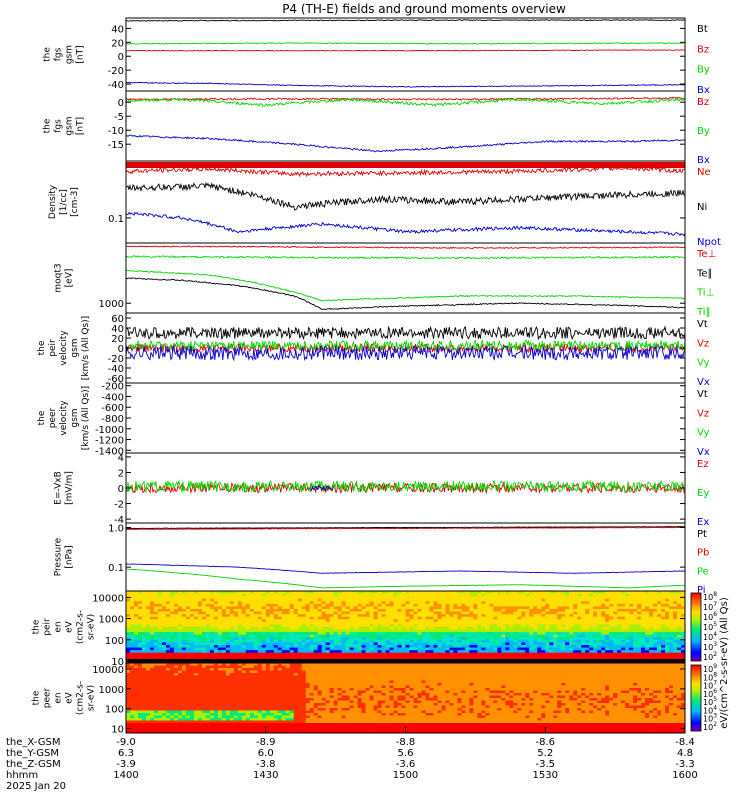  I want to click on y-tick-label: 10, so click(117, 662).